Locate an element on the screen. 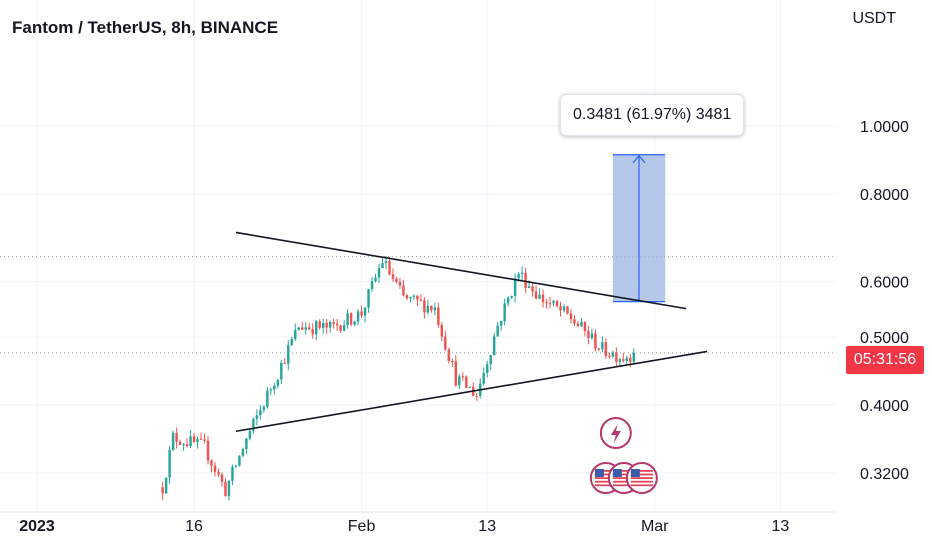 This screenshot has height=550, width=932. price-axis: 1.0000 0.8000 0.6000 0.5000 0.4000 0.3200 is located at coordinates (884, 301).